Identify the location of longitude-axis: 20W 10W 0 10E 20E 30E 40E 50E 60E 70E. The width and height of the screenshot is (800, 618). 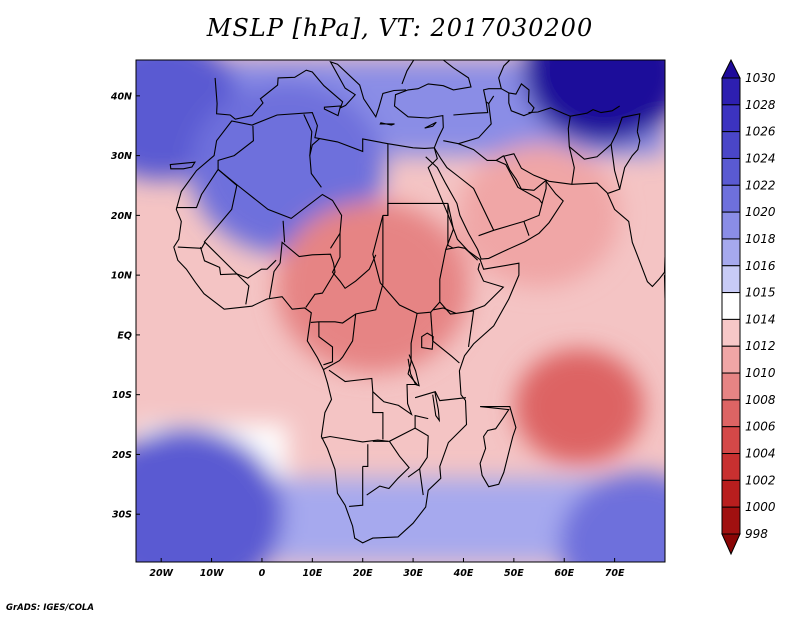
(387, 568).